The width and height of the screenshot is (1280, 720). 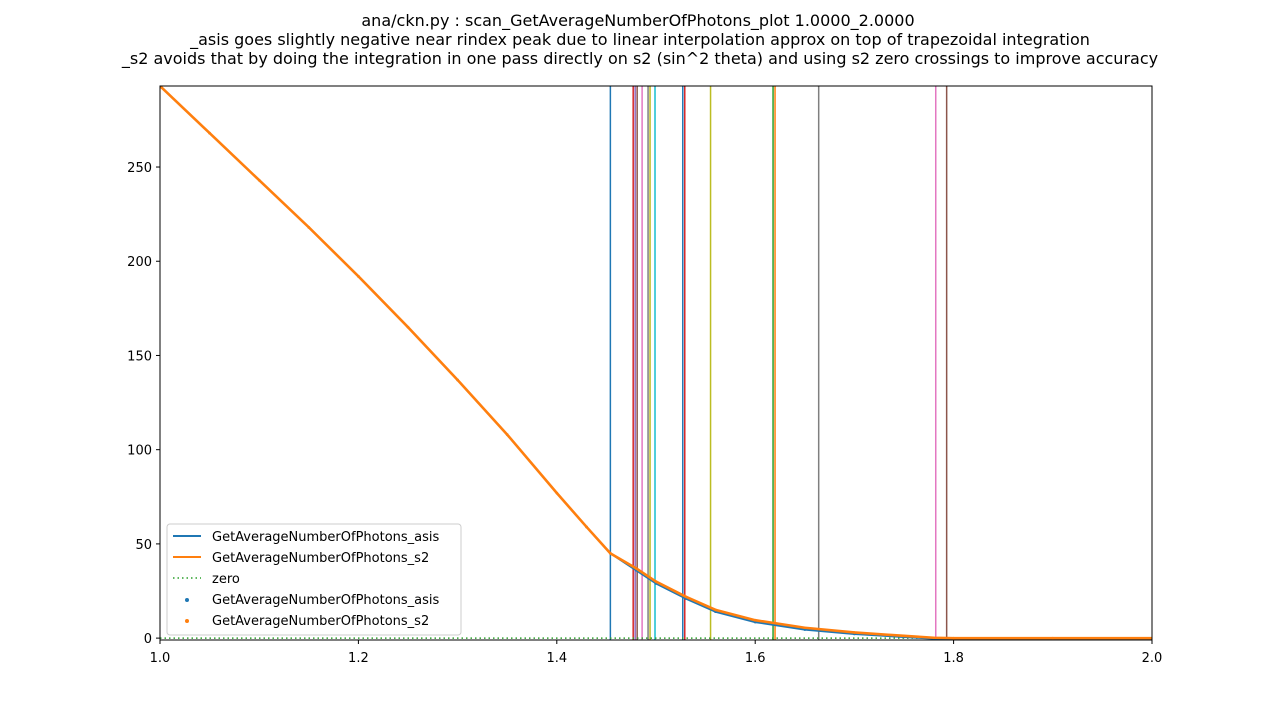 I want to click on legend-label-4: GetAverageNumberOfPhotons_s2, so click(x=320, y=621).